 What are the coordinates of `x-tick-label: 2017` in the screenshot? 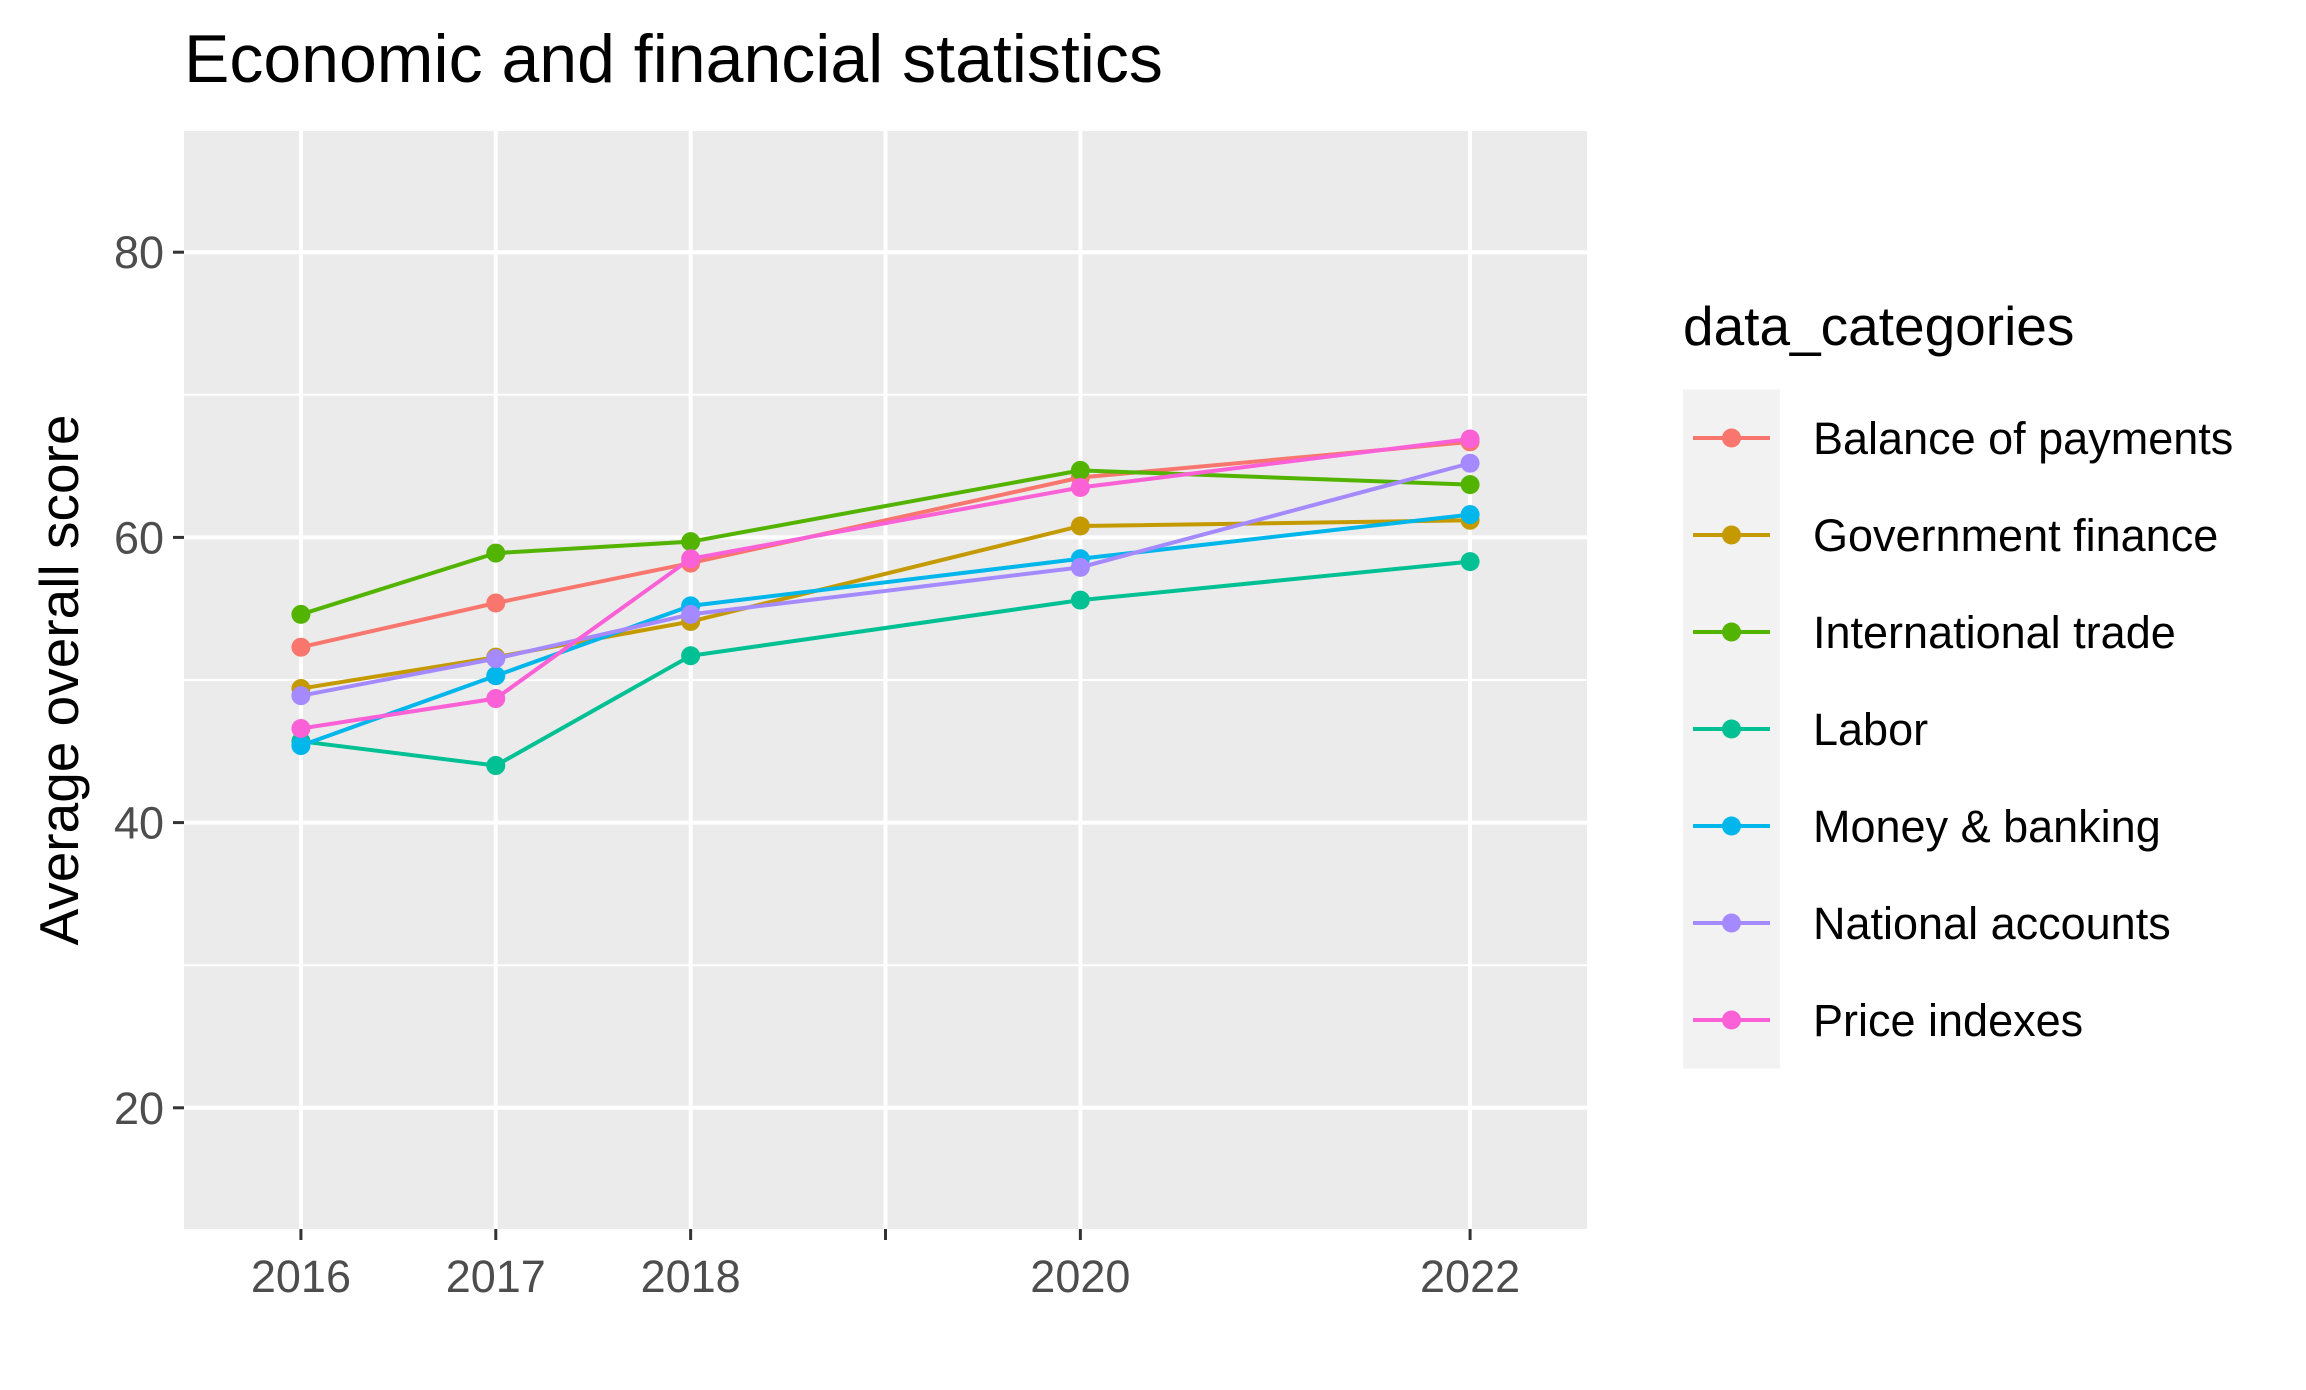 It's located at (496, 1276).